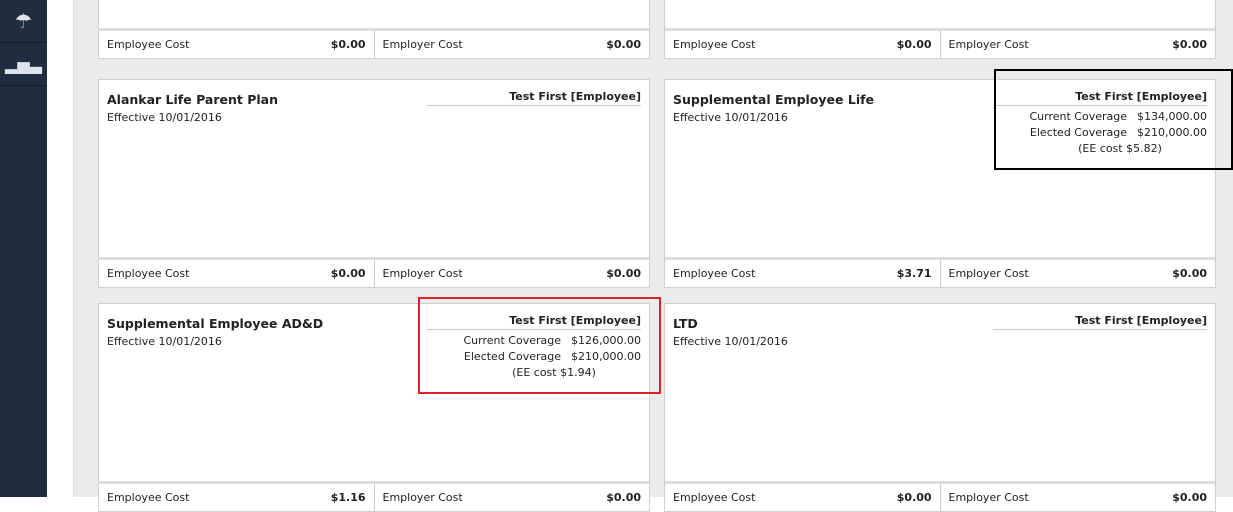 The image size is (1233, 512). I want to click on sidebar-item-benefits: ☂, so click(23, 21).